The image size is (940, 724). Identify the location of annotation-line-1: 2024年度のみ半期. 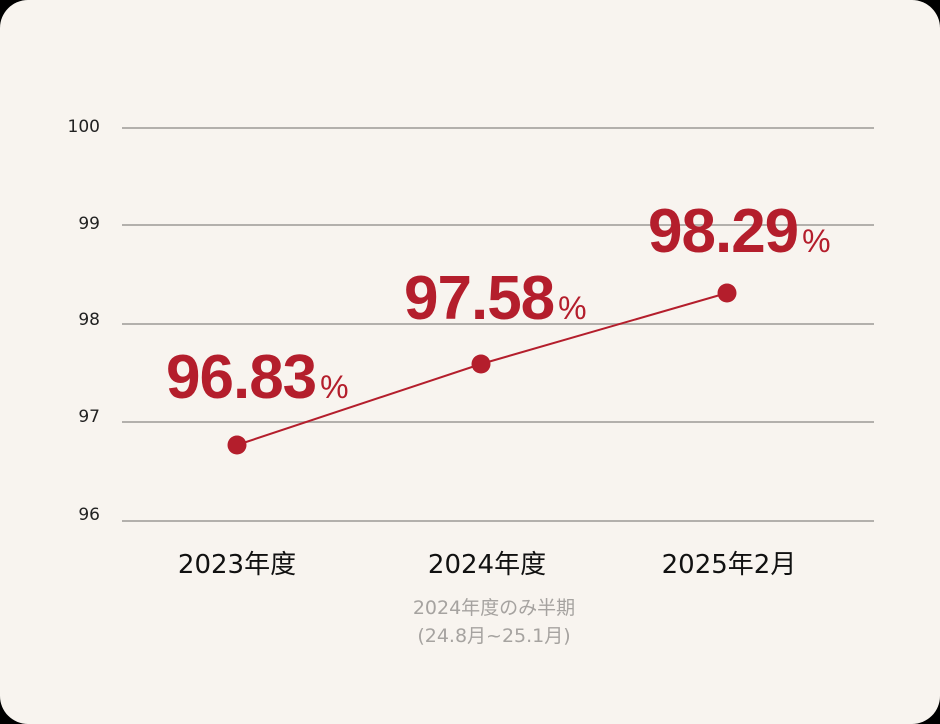
(494, 608).